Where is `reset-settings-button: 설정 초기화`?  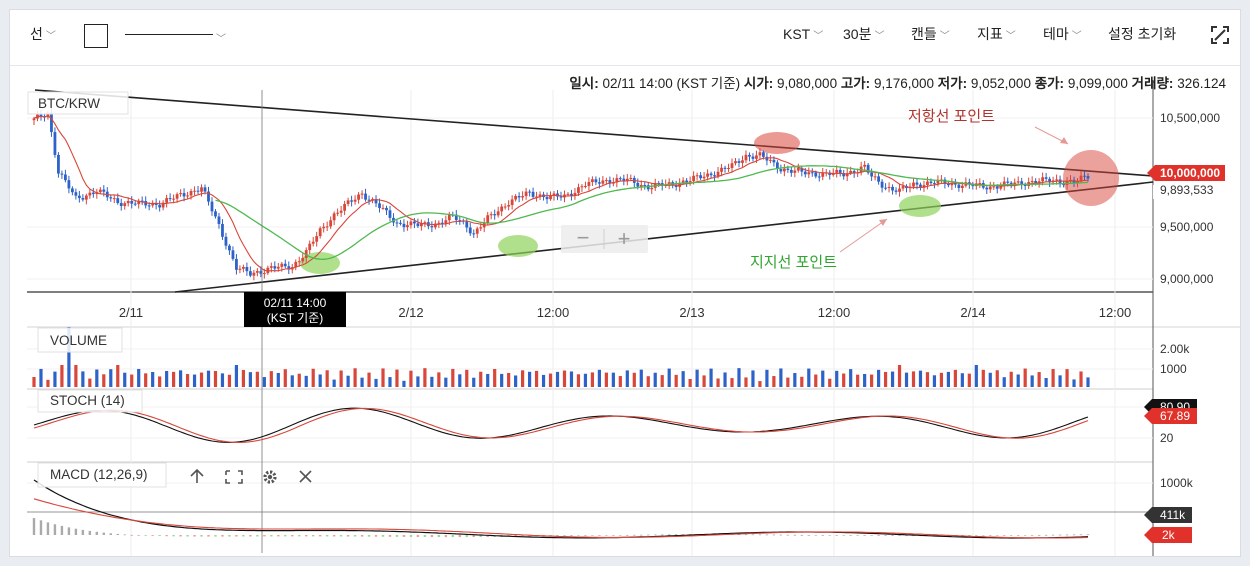
reset-settings-button: 설정 초기화 is located at coordinates (1142, 34).